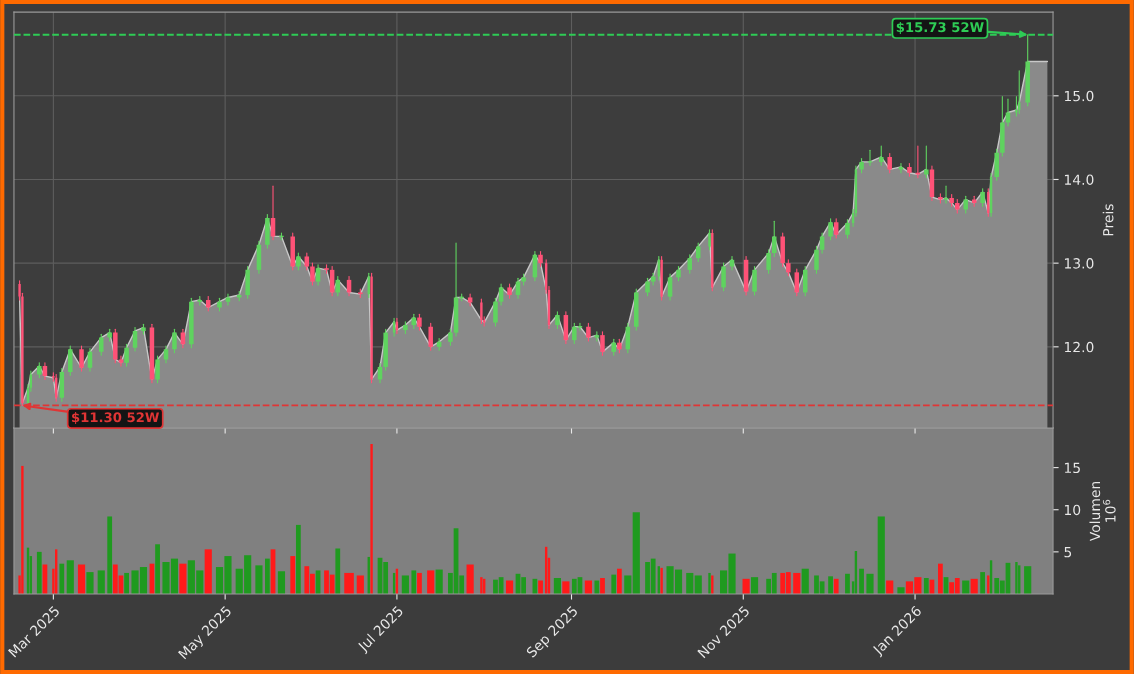 The width and height of the screenshot is (1134, 674). What do you see at coordinates (1072, 468) in the screenshot?
I see `y-tick-label: 15` at bounding box center [1072, 468].